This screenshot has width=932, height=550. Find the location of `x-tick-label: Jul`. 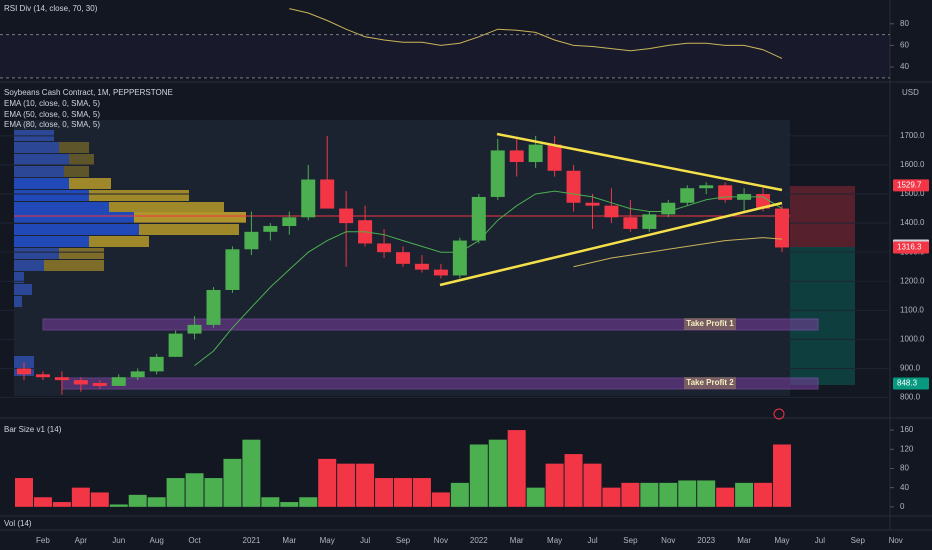

x-tick-label: Jul is located at coordinates (365, 540).